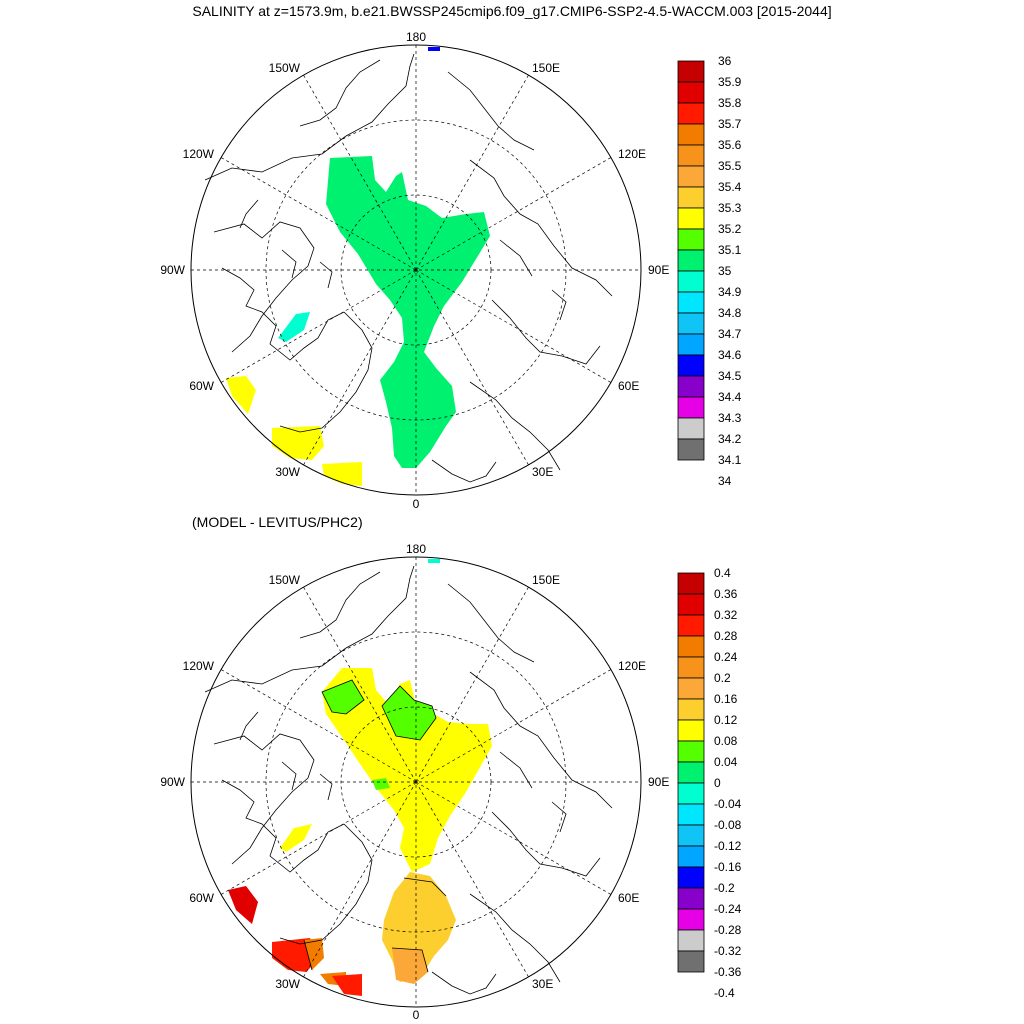 This screenshot has width=1024, height=1024. What do you see at coordinates (730, 355) in the screenshot?
I see `colorbar-label: 34.6` at bounding box center [730, 355].